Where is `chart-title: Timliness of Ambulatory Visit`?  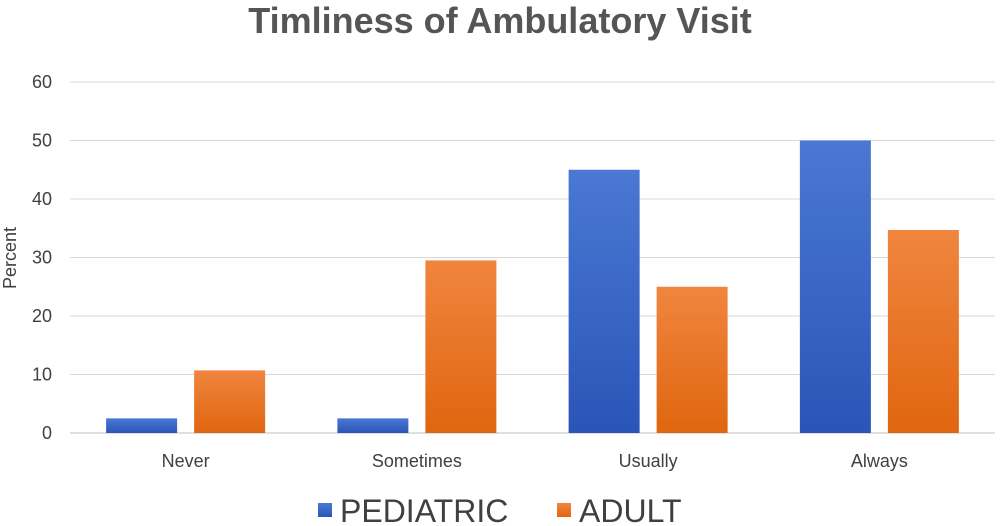 chart-title: Timliness of Ambulatory Visit is located at coordinates (500, 20).